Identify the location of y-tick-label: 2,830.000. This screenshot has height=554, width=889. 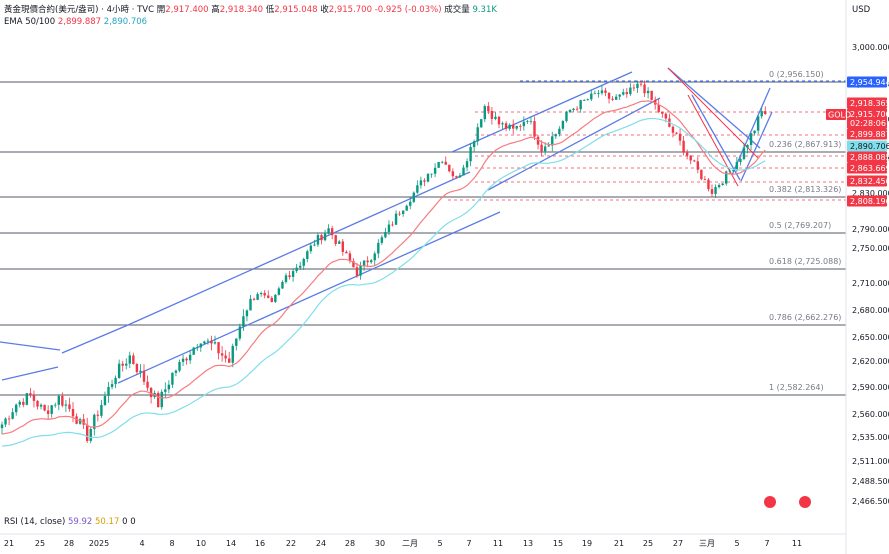
(870, 193).